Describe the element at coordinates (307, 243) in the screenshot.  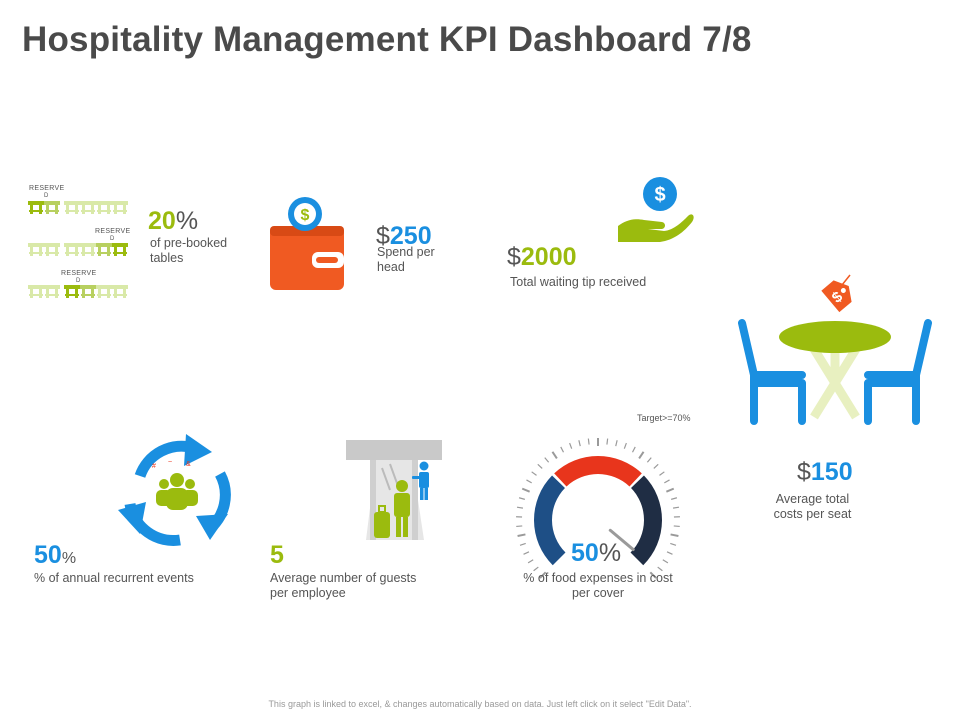
I see `wallet-icon: $` at that location.